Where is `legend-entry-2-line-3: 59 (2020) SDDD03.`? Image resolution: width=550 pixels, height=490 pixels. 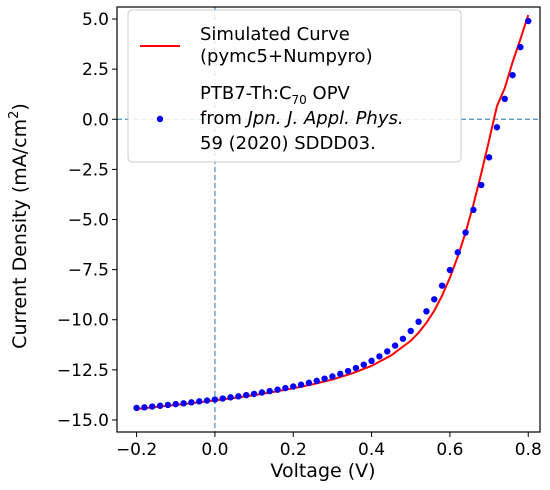
legend-entry-2-line-3: 59 (2020) SDDD03. is located at coordinates (288, 143).